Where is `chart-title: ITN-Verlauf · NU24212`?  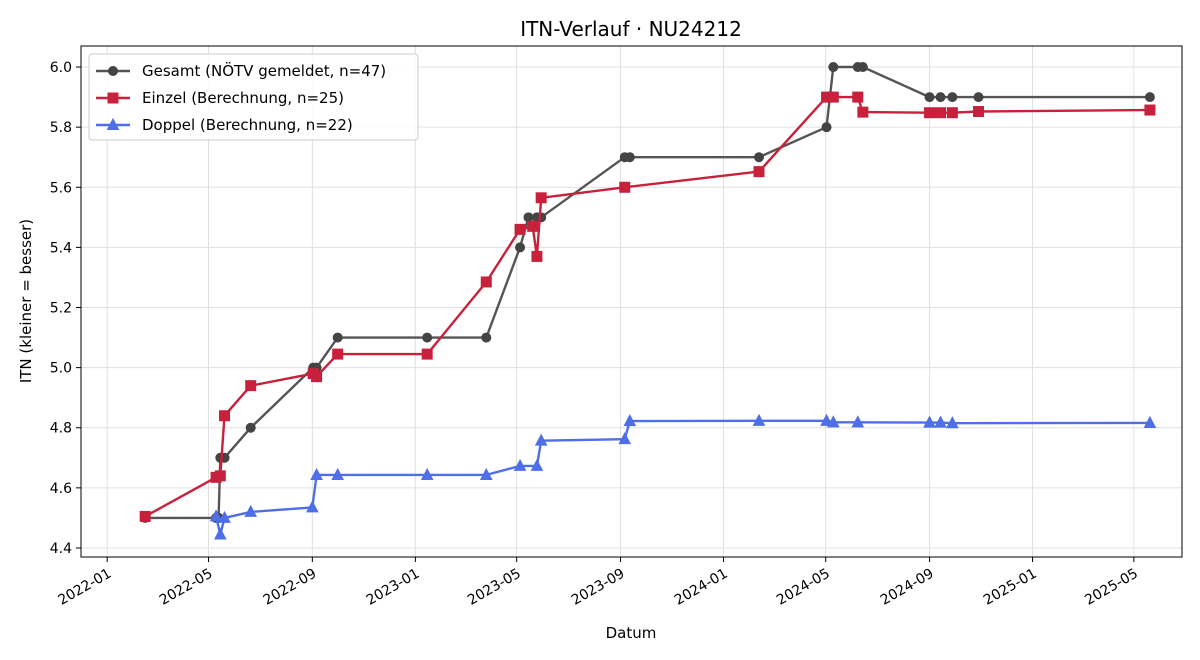 chart-title: ITN-Verlauf · NU24212 is located at coordinates (631, 29).